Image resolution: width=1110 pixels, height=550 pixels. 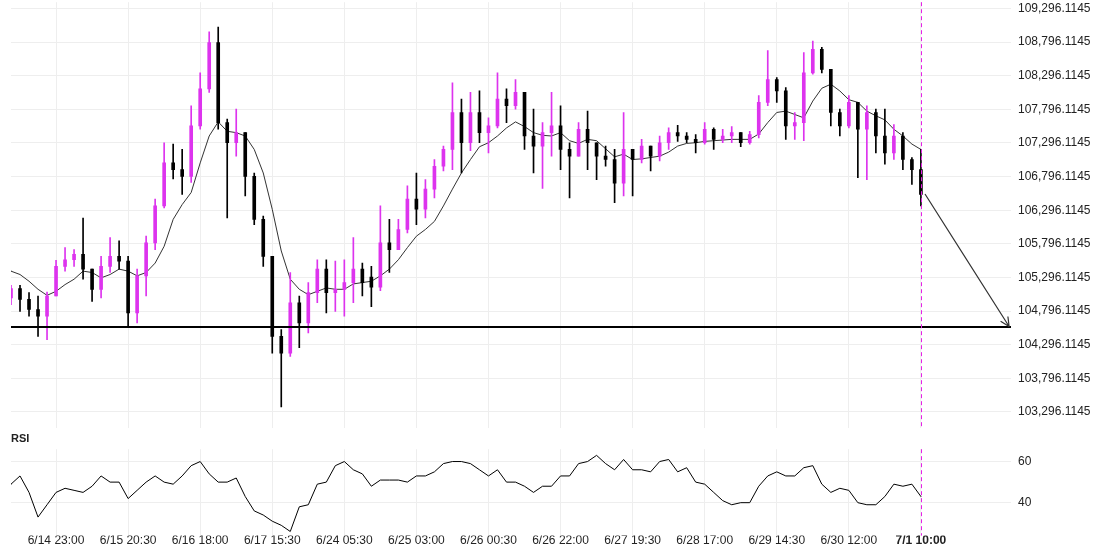 I want to click on y-tick-label: 104,796.1145, so click(x=1054, y=310).